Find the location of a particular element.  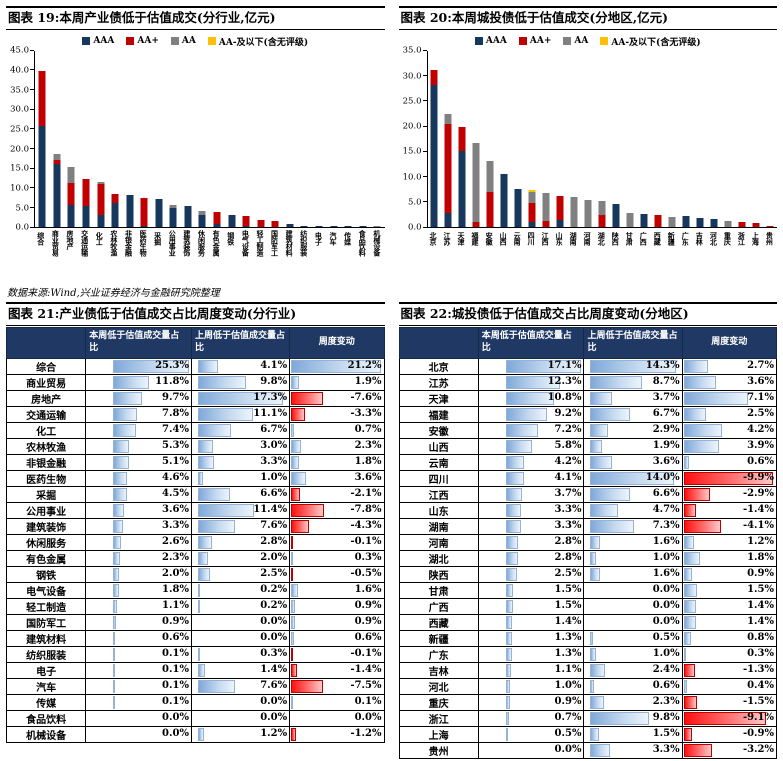

value-cell: -0.9% is located at coordinates (729, 734).